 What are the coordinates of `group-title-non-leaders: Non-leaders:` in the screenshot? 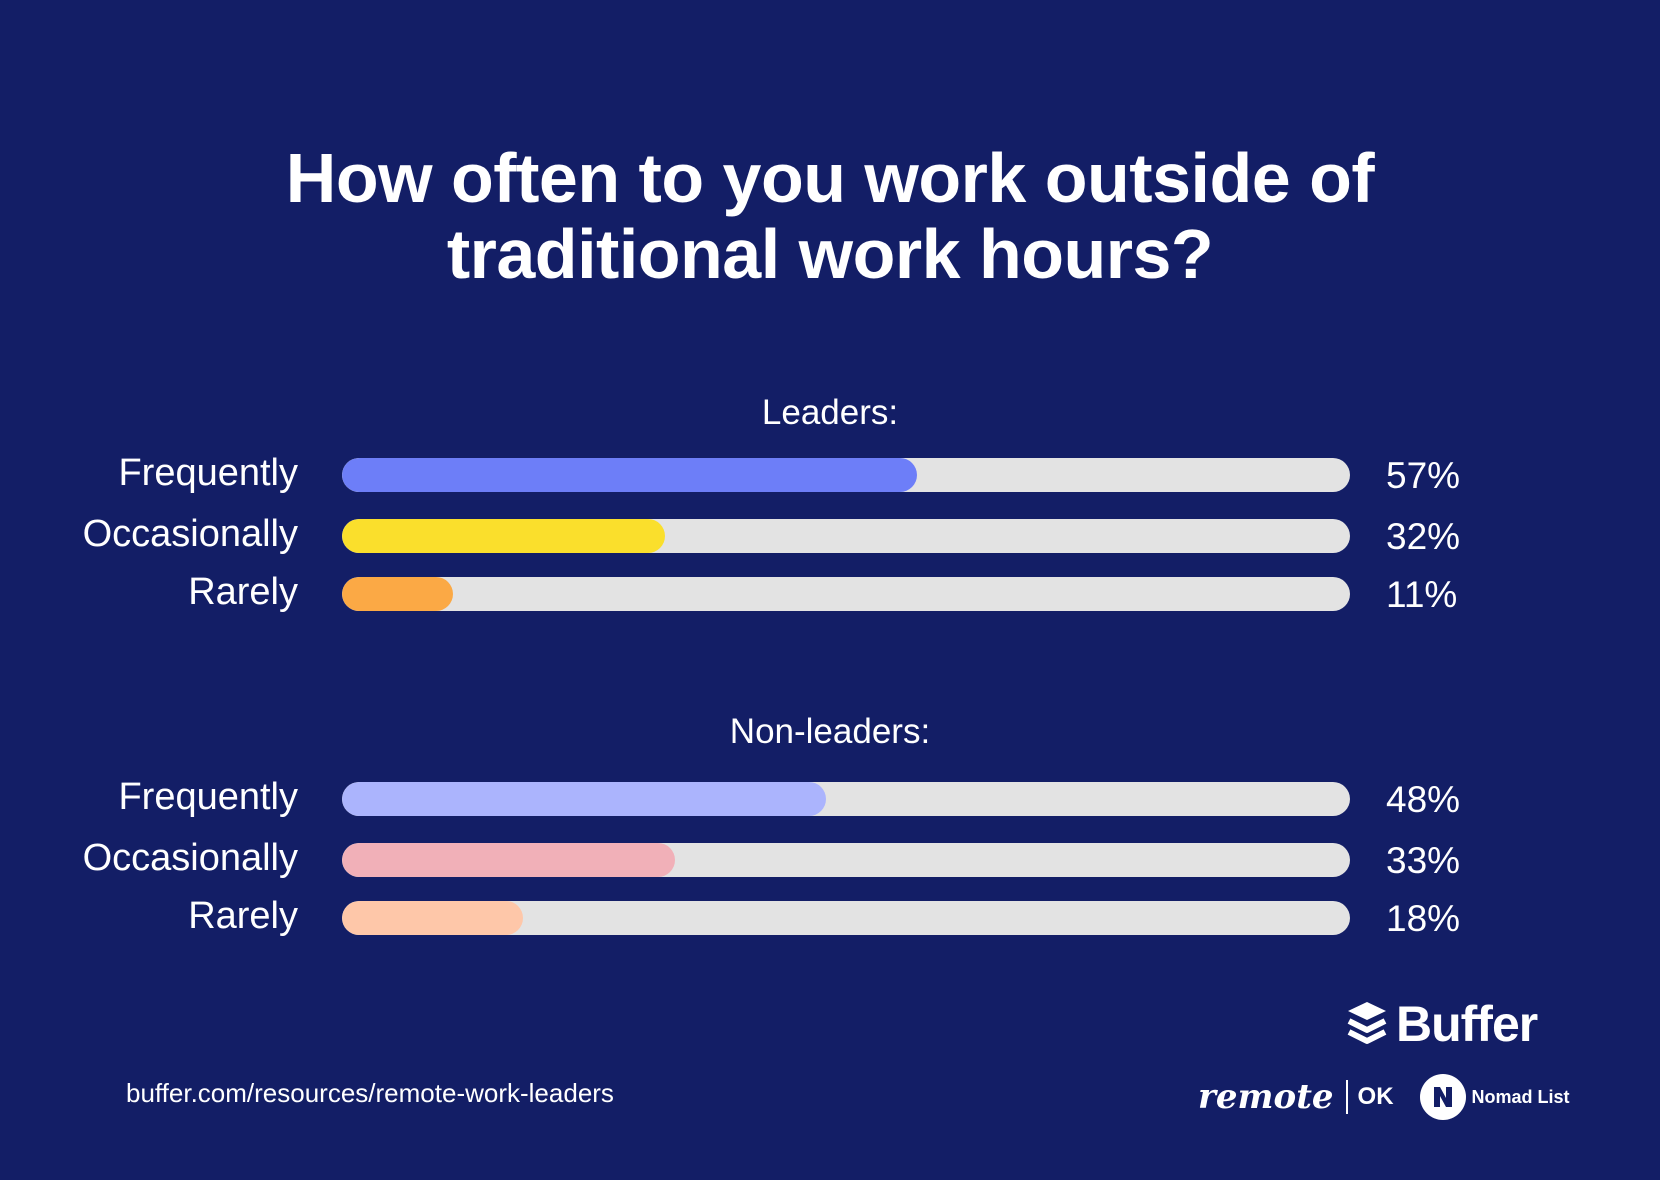 It's located at (830, 731).